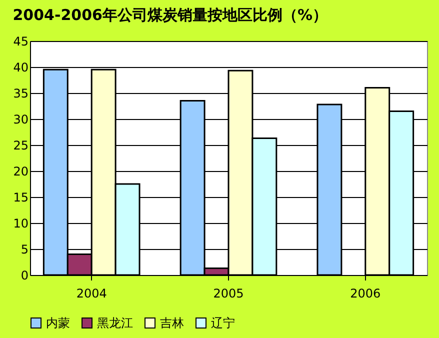  Describe the element at coordinates (20, 119) in the screenshot. I see `y-tick-label: 30` at that location.